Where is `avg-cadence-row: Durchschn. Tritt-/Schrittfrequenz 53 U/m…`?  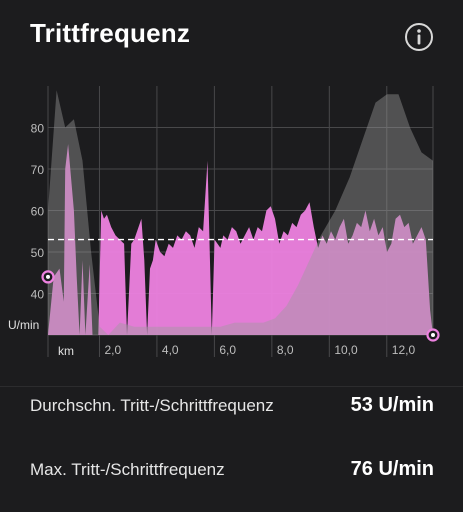 avg-cadence-row: Durchschn. Tritt-/Schrittfrequenz 53 U/m… is located at coordinates (232, 405).